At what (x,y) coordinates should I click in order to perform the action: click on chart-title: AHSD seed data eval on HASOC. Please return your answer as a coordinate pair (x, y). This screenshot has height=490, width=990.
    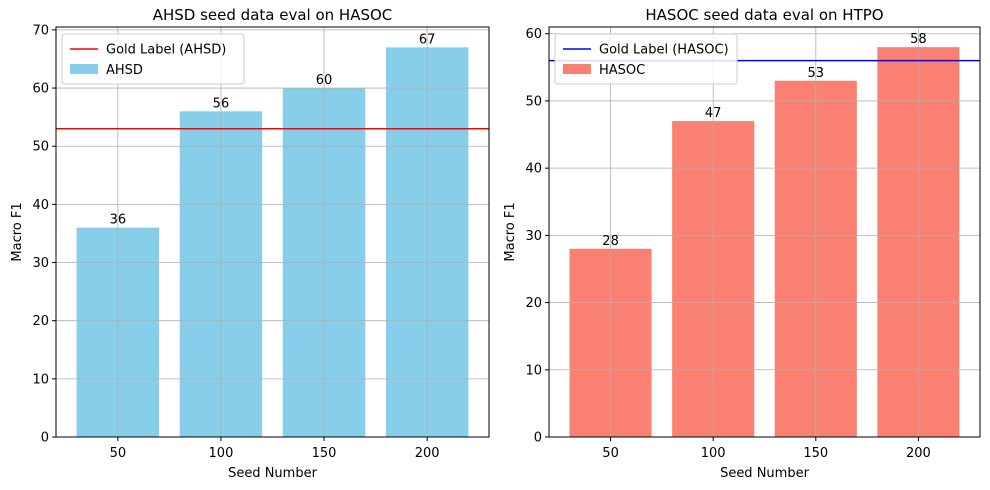
    Looking at the image, I should click on (273, 15).